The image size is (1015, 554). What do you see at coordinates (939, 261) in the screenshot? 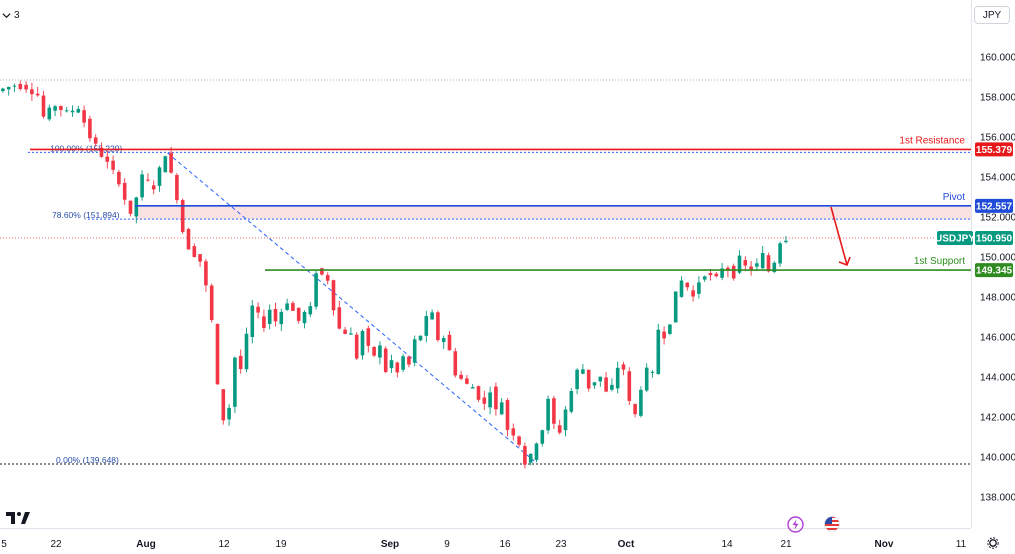
I see `level-label: 1st Support` at bounding box center [939, 261].